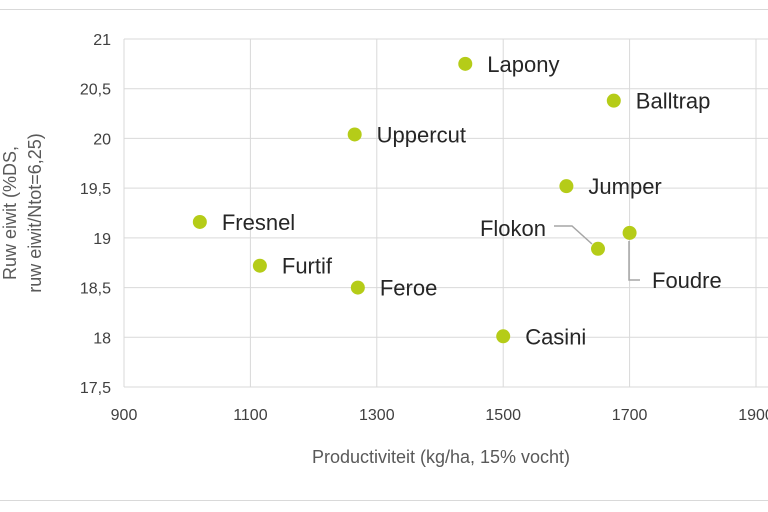 This screenshot has height=512, width=768. Describe the element at coordinates (102, 338) in the screenshot. I see `y-tick-label: 18` at that location.